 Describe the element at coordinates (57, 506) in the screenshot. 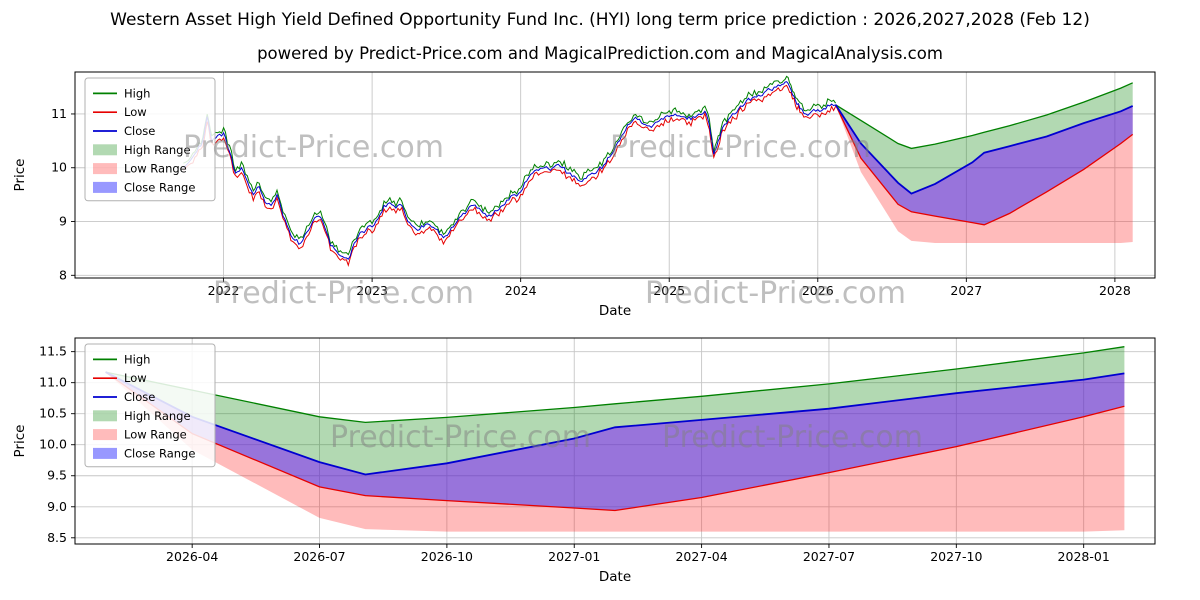

I see `svg-text: 9.0` at that location.